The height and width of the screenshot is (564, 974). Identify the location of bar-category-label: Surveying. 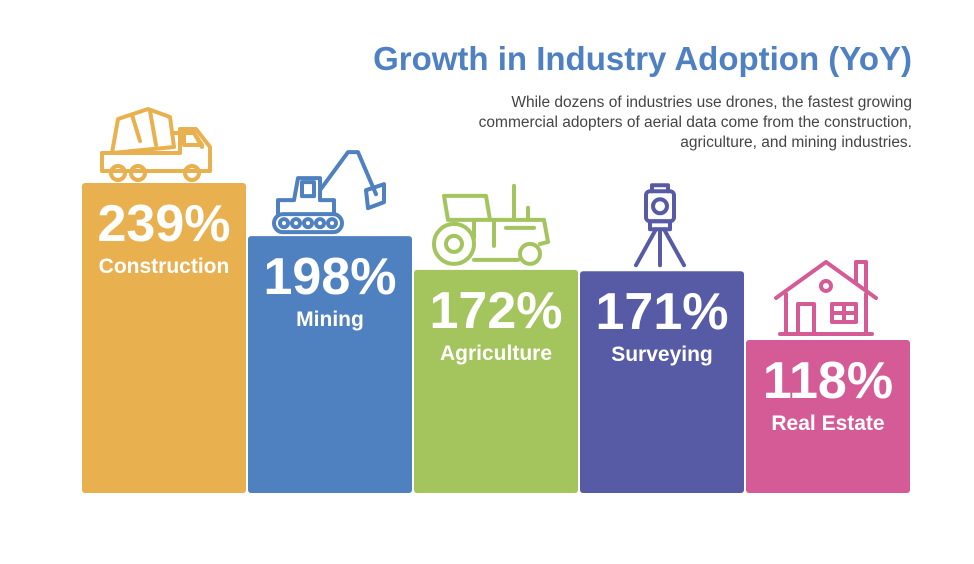
(662, 354).